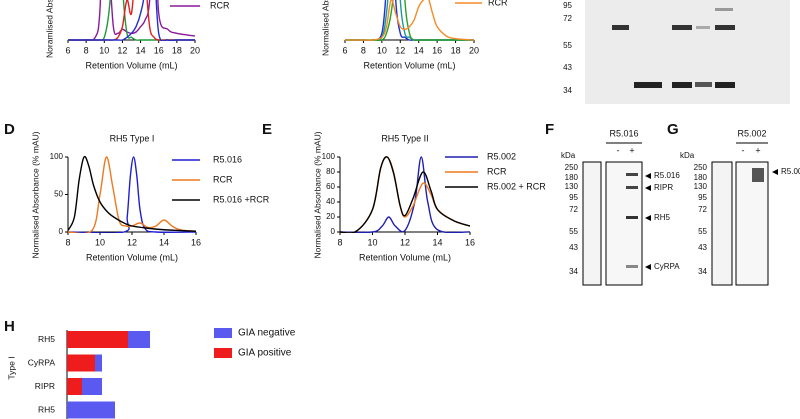 Image resolution: width=800 pixels, height=419 pixels. What do you see at coordinates (673, 129) in the screenshot?
I see `panel-label: G` at bounding box center [673, 129].